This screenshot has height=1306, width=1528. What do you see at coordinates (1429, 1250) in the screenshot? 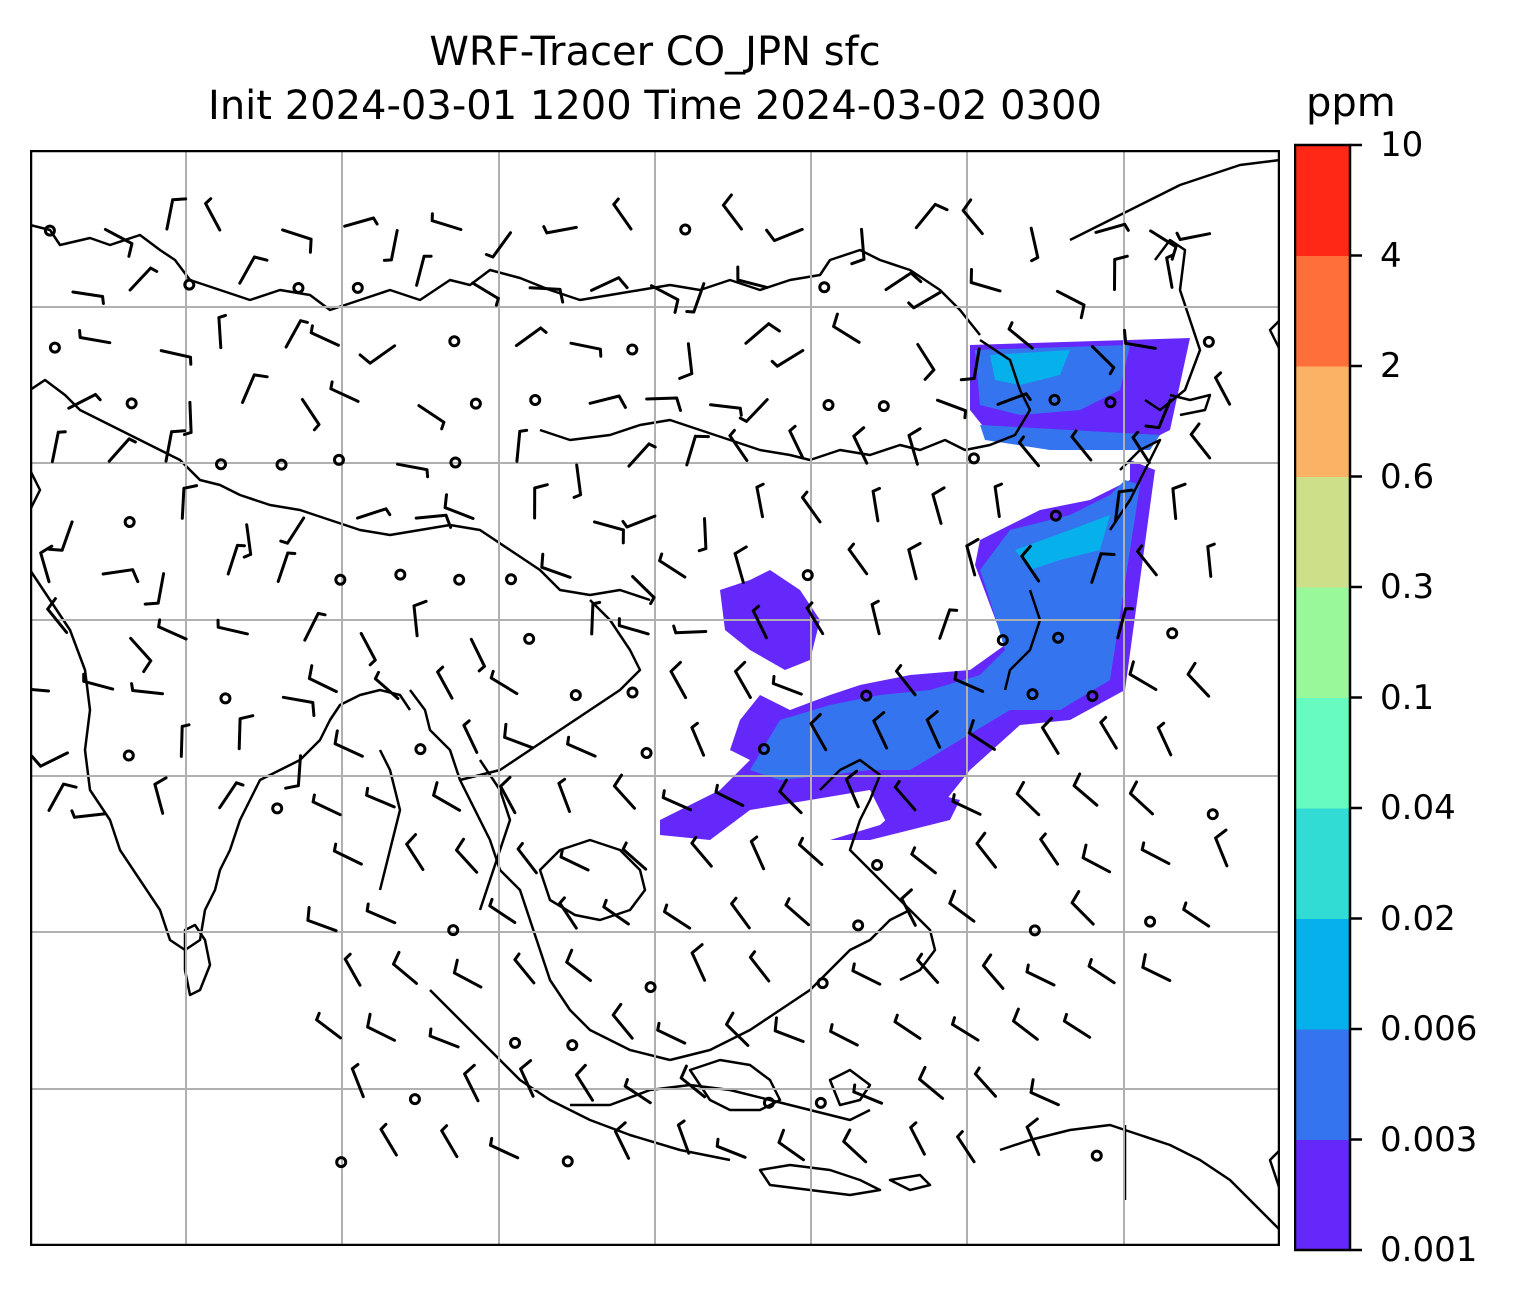
I see `colorbar-tick-label: 0.001` at bounding box center [1429, 1250].